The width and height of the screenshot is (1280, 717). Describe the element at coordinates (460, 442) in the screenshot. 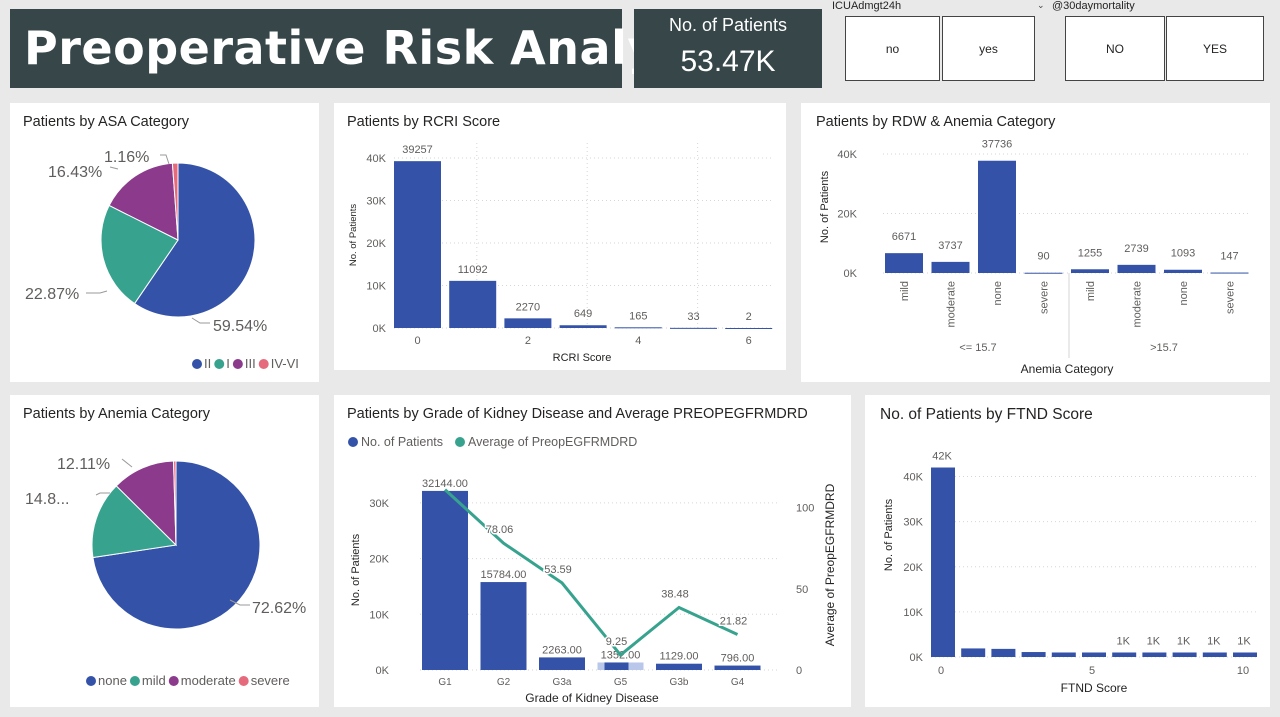

I see `legend-marker-egfr` at that location.